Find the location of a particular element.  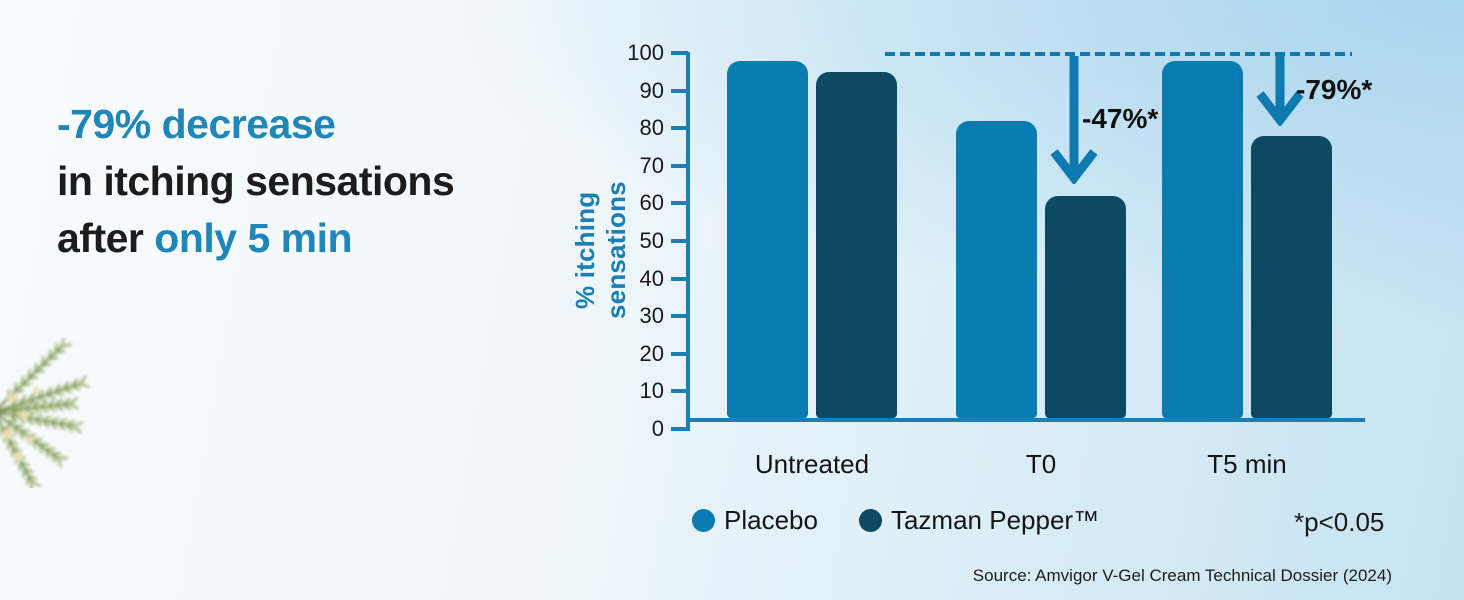

legend-label: Tazman Pepper™ is located at coordinates (995, 520).